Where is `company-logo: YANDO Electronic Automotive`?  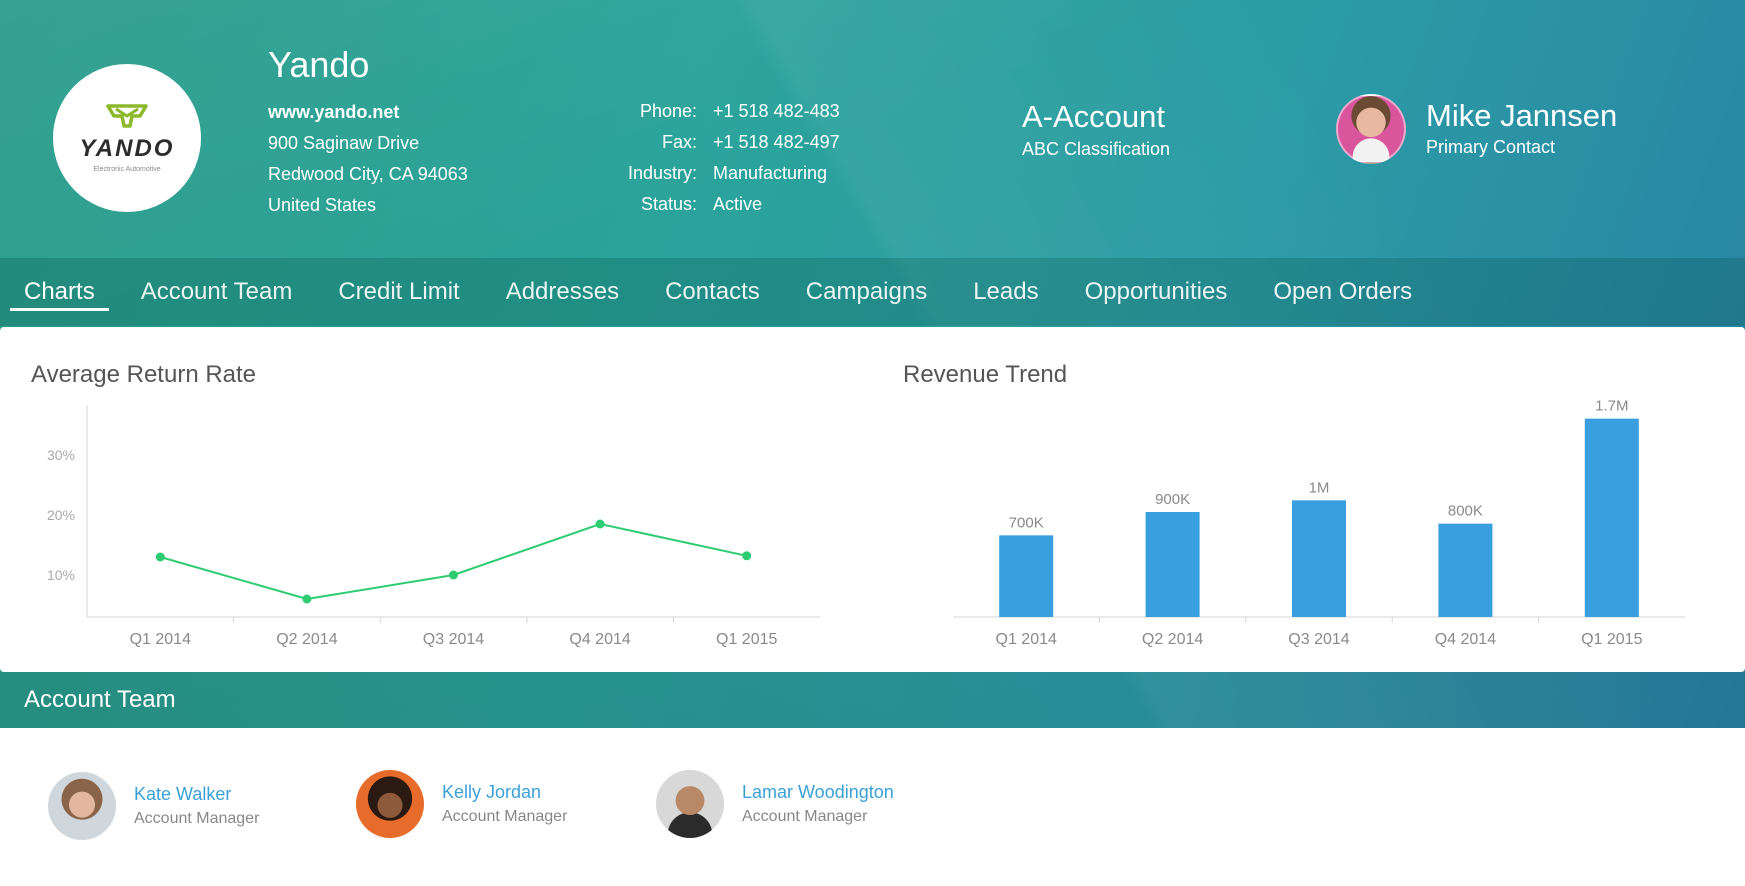
company-logo: YANDO Electronic Automotive is located at coordinates (127, 138).